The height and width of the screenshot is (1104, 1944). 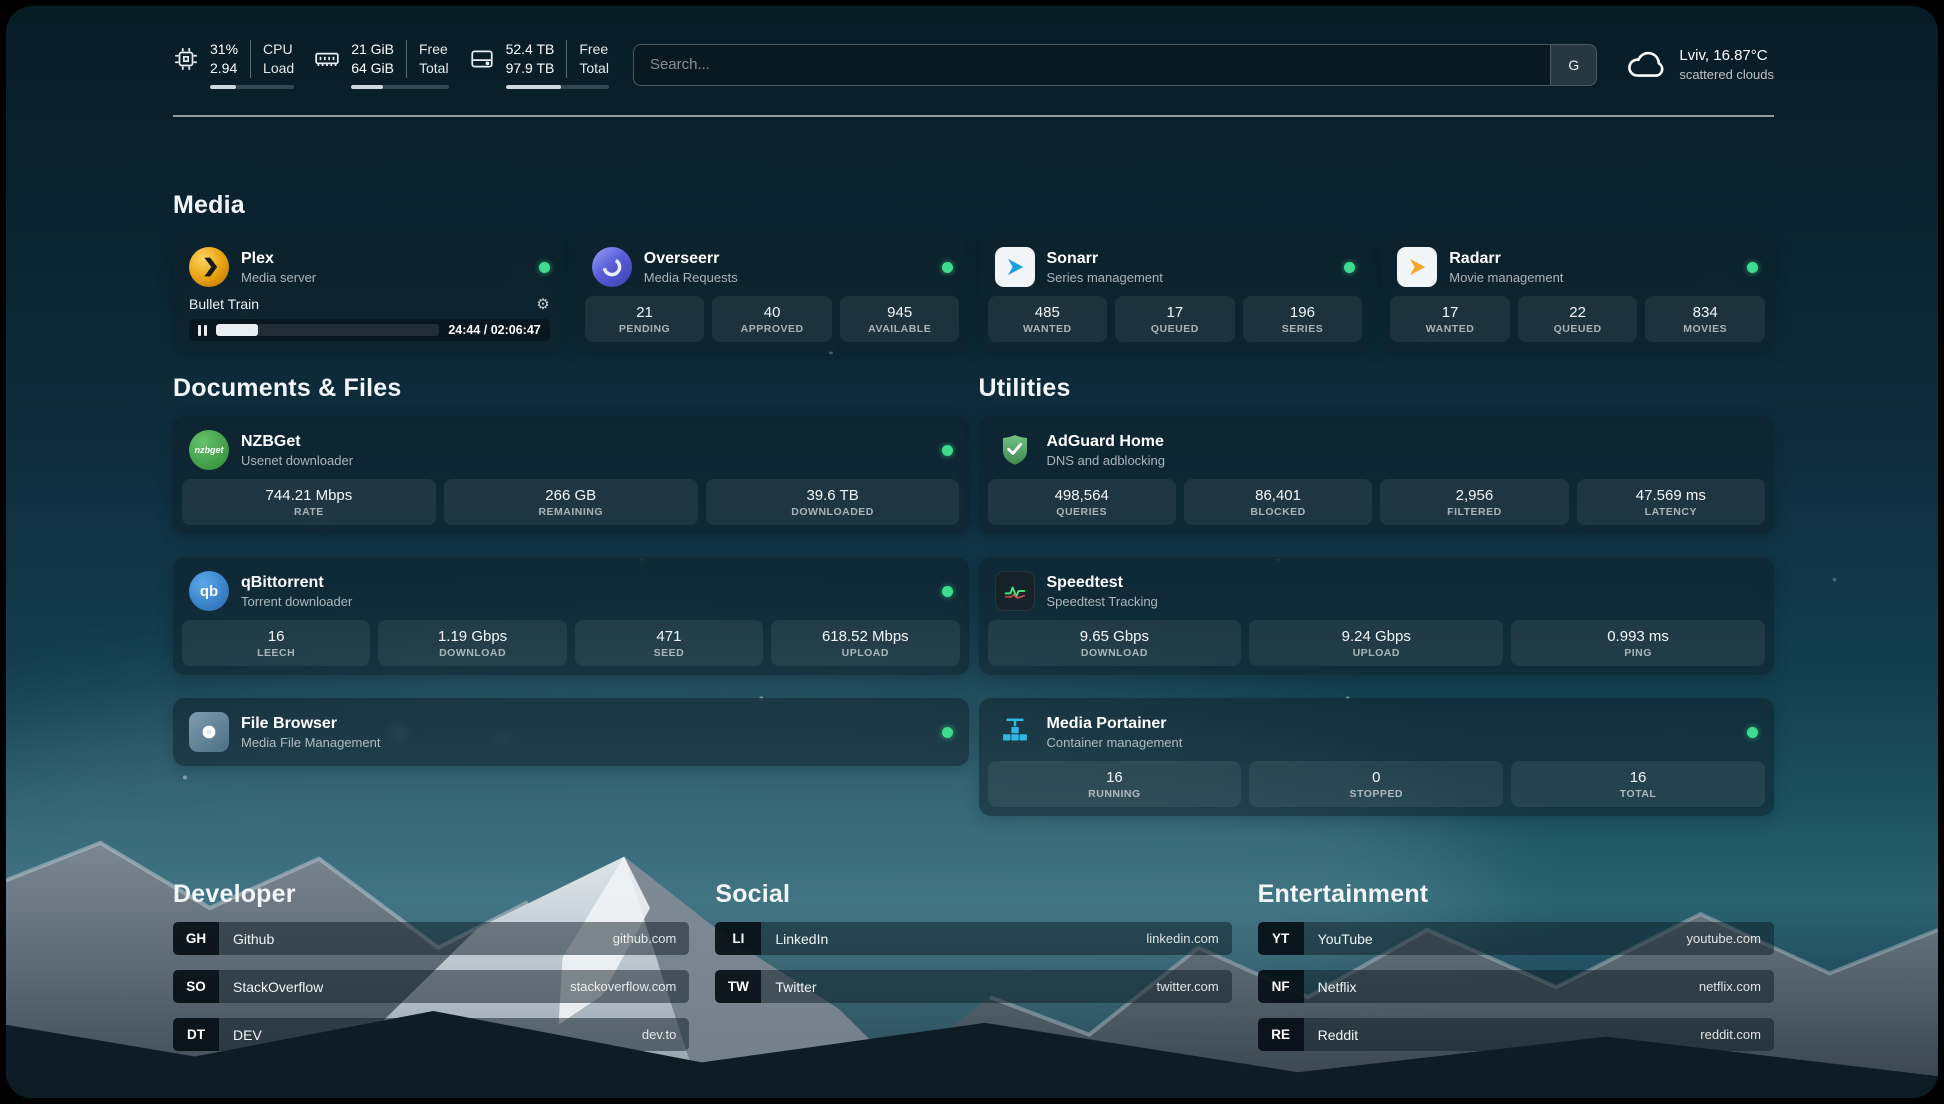 What do you see at coordinates (973, 116) in the screenshot?
I see `header-divider` at bounding box center [973, 116].